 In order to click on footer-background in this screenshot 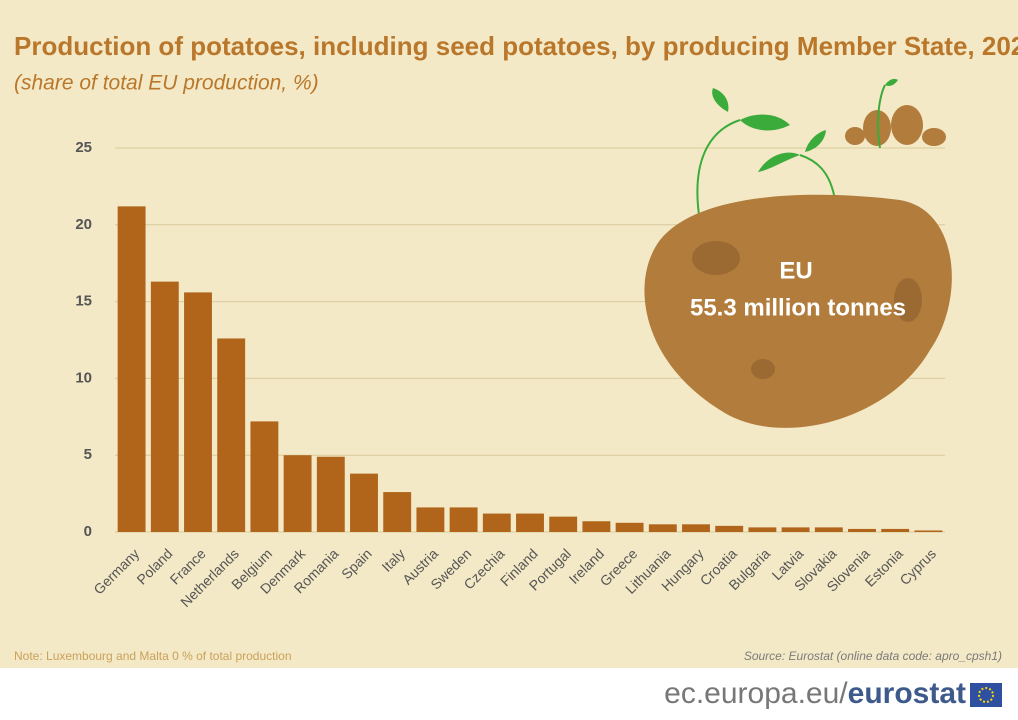, I will do `click(509, 694)`.